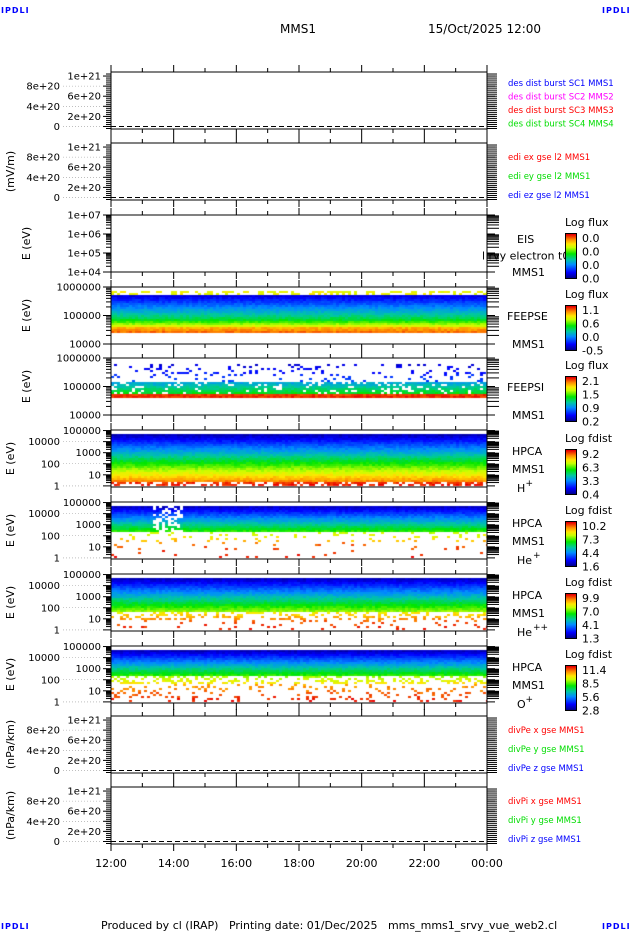  I want to click on time-axis-label: 16:00, so click(236, 863).